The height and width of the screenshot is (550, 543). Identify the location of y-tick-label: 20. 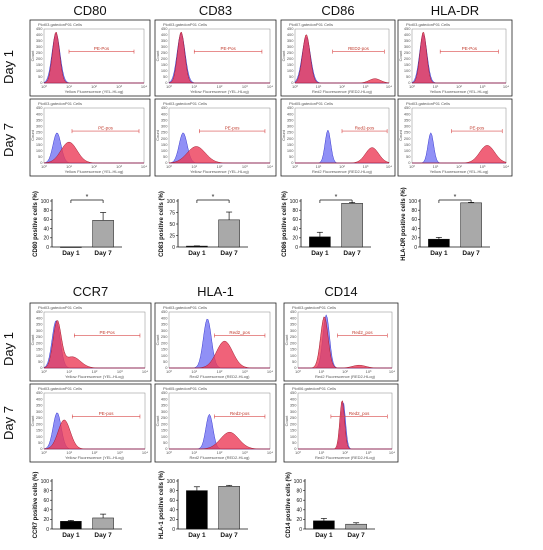
(299, 520).